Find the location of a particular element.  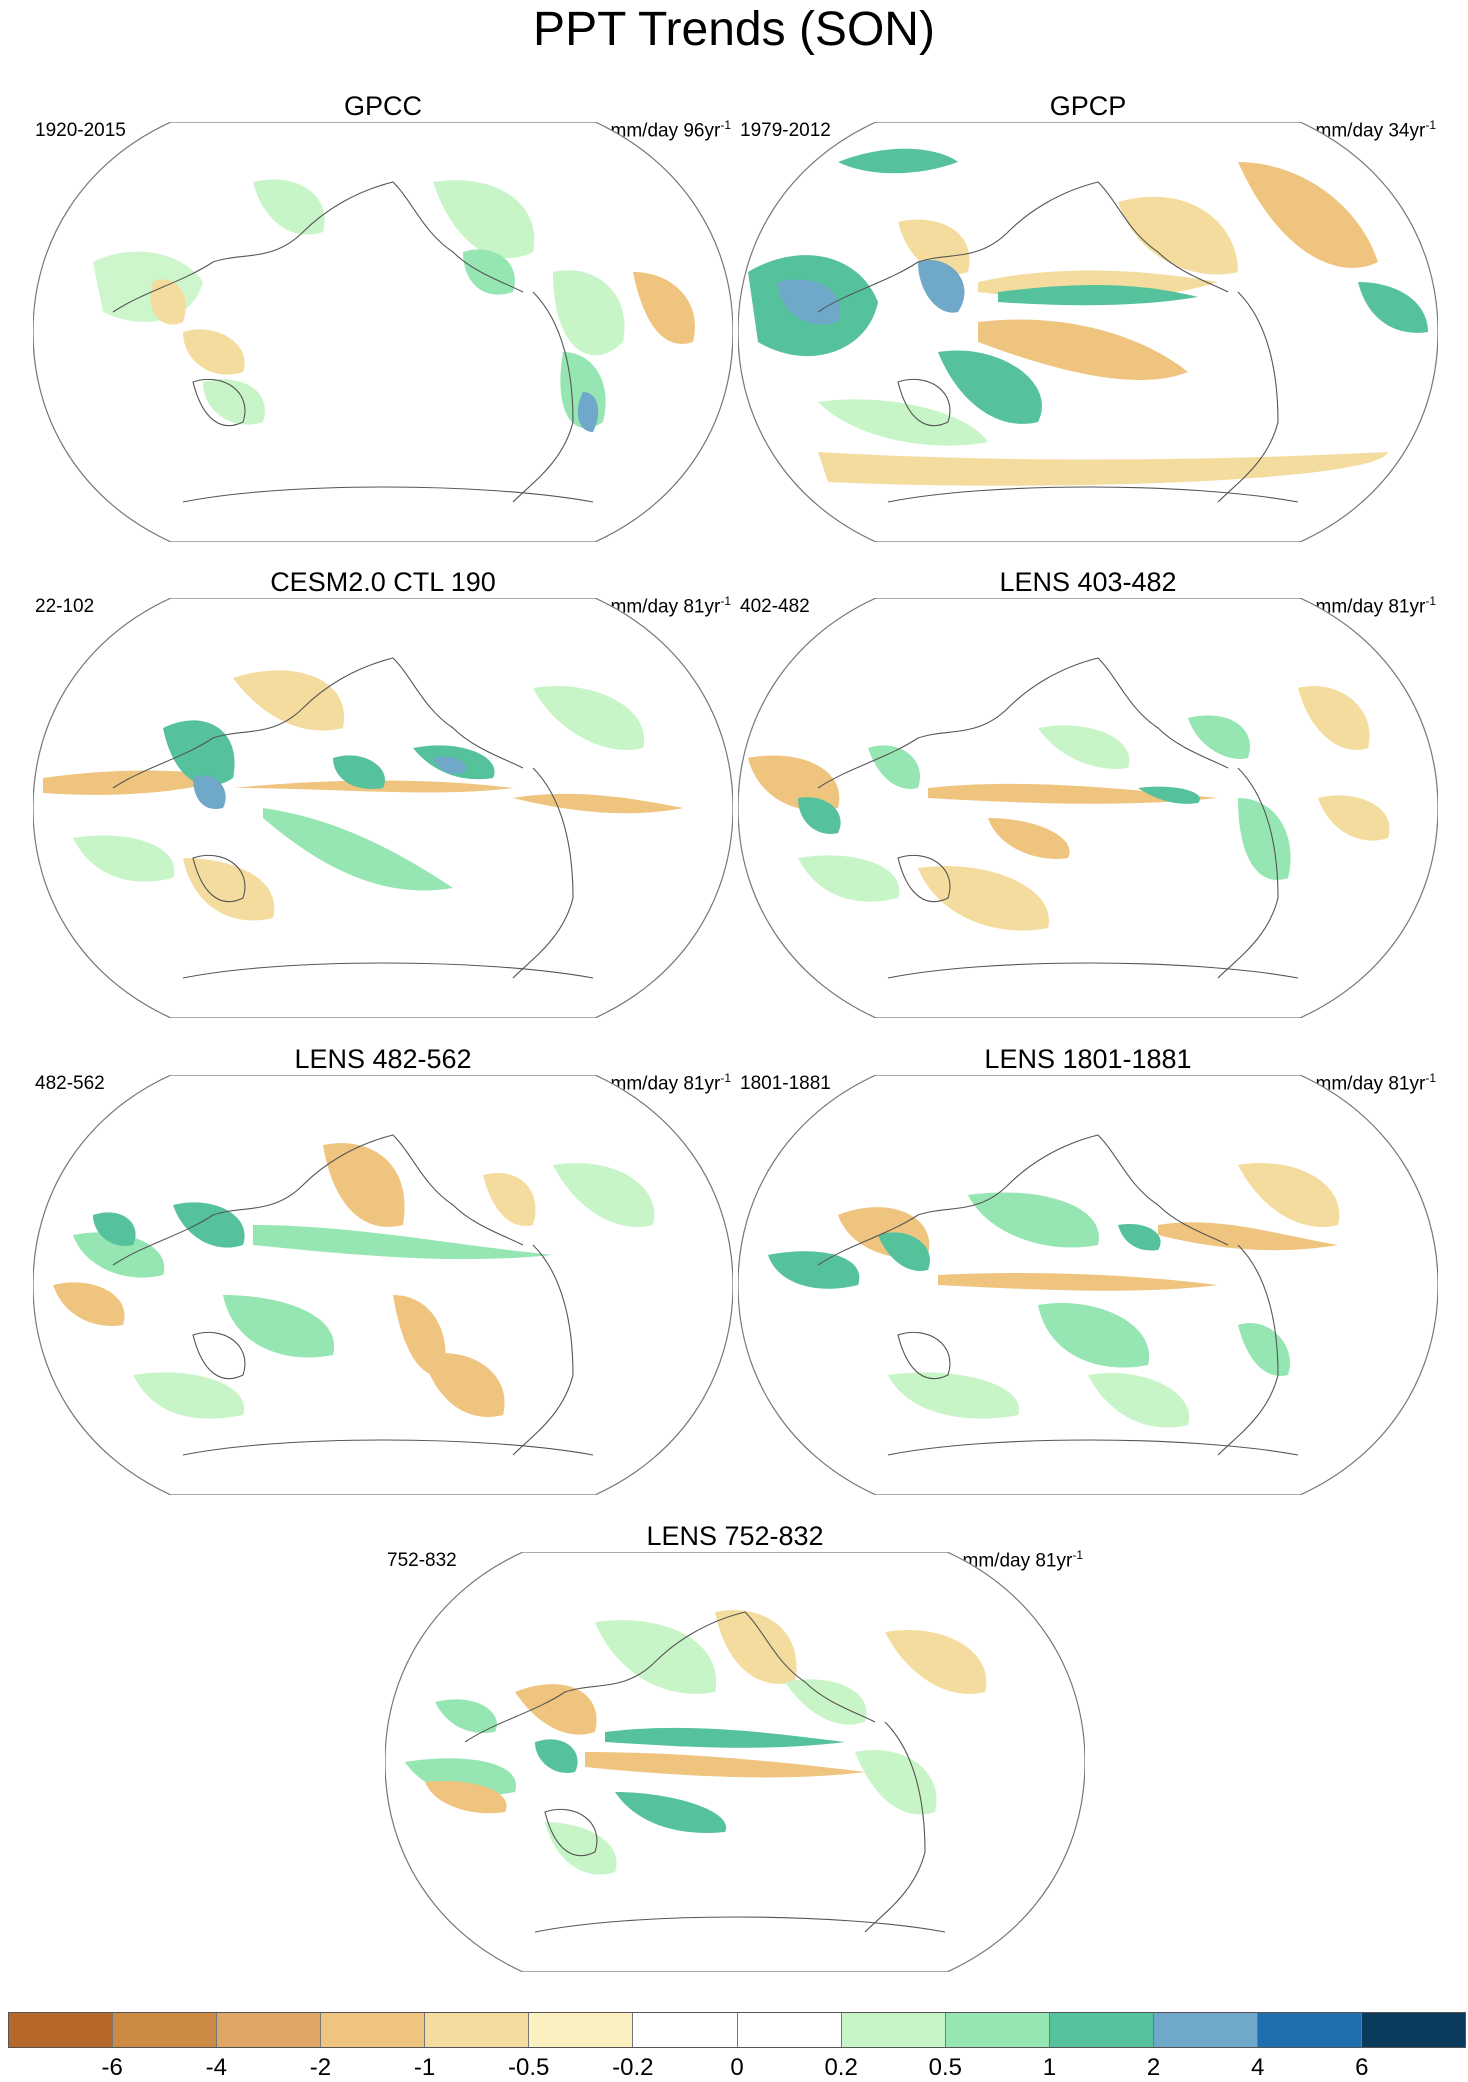

map-panel-lens-1801-1881: LENS 1801-1881 1801-1881 mm/day 81yr-1 is located at coordinates (1088, 1269).